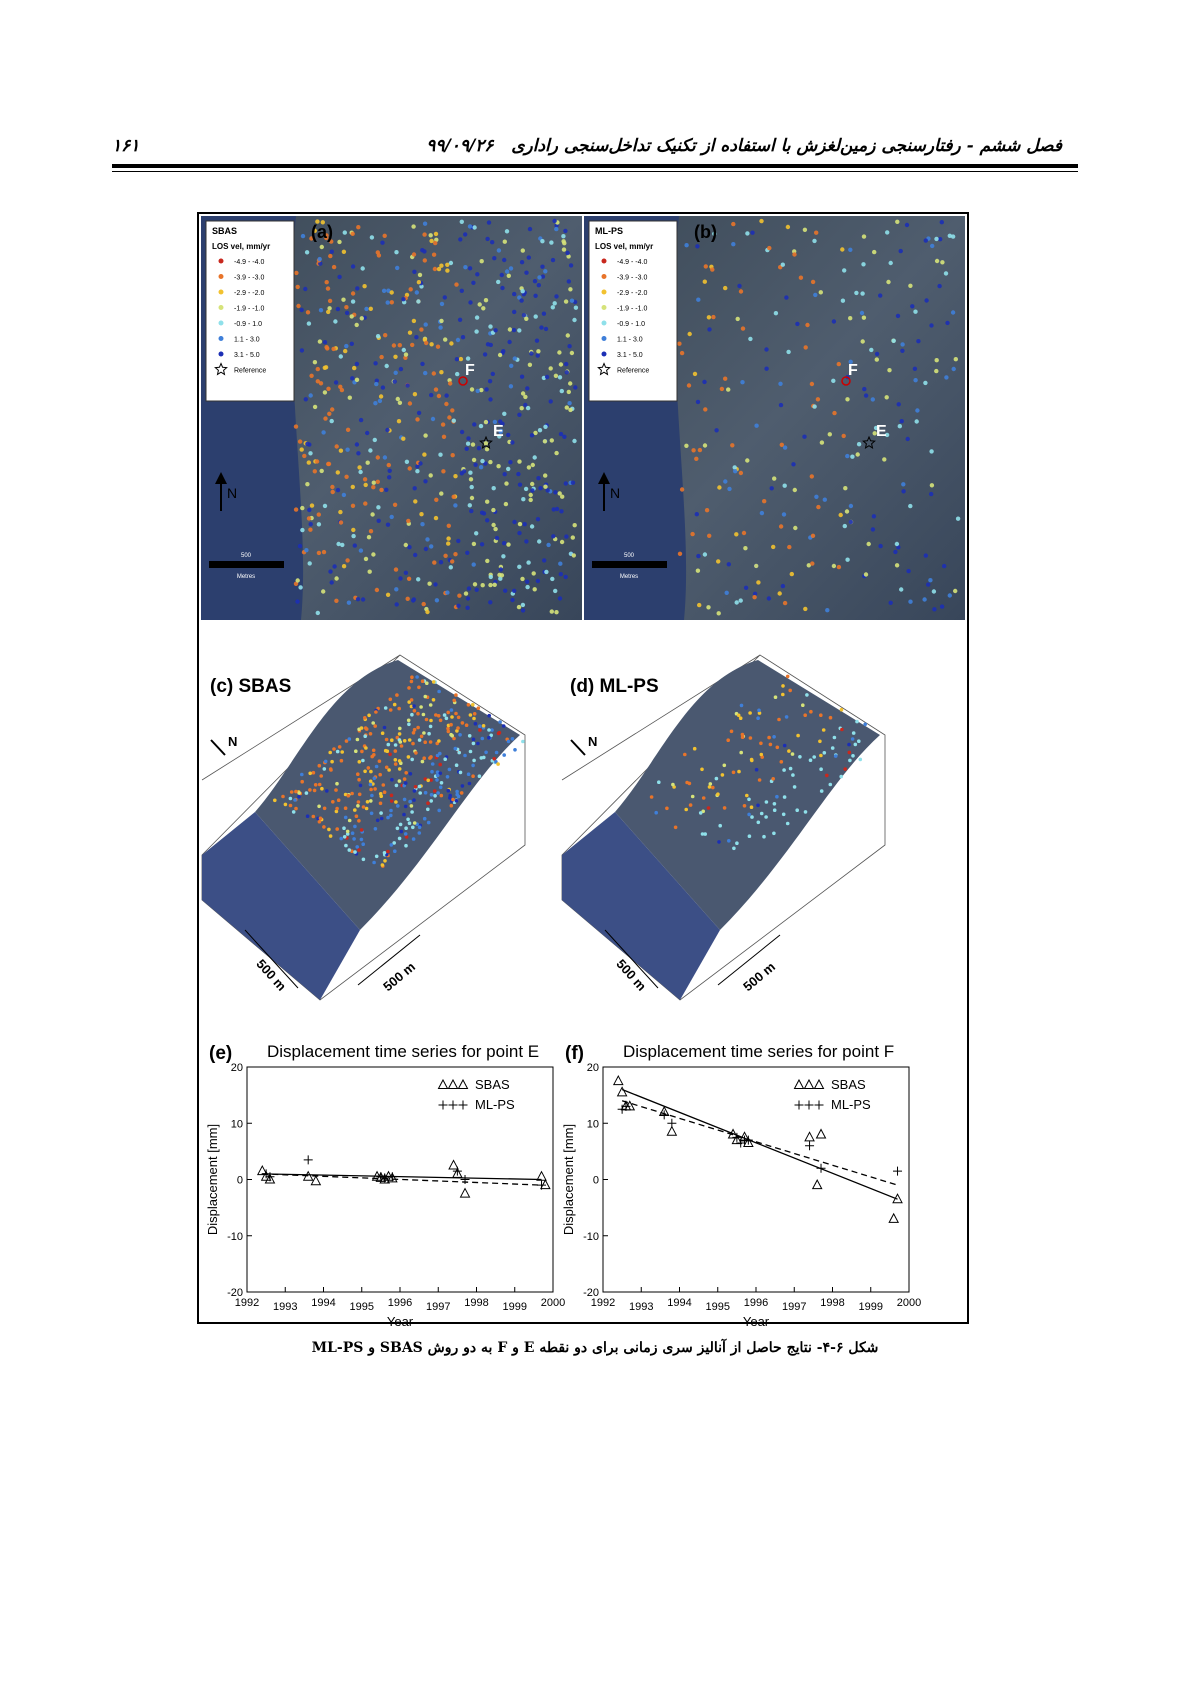 This screenshot has width=1190, height=1684. What do you see at coordinates (241, 246) in the screenshot?
I see `legend-title: LOS vel, mm/yr` at bounding box center [241, 246].